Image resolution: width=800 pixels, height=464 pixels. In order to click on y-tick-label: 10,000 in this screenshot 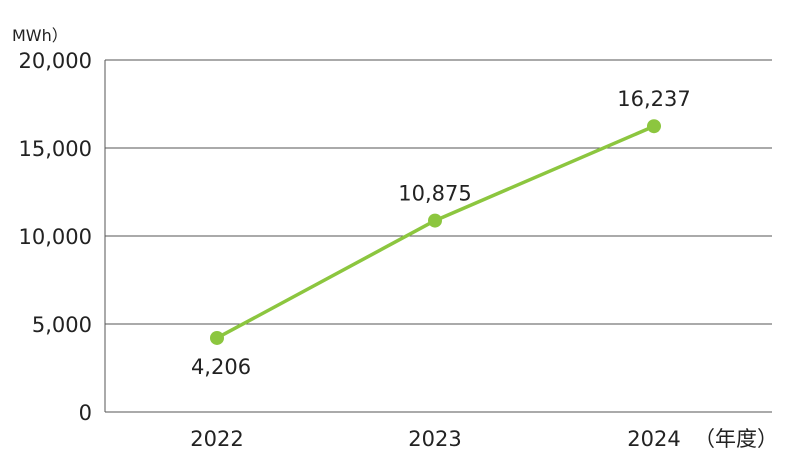, I will do `click(55, 237)`.